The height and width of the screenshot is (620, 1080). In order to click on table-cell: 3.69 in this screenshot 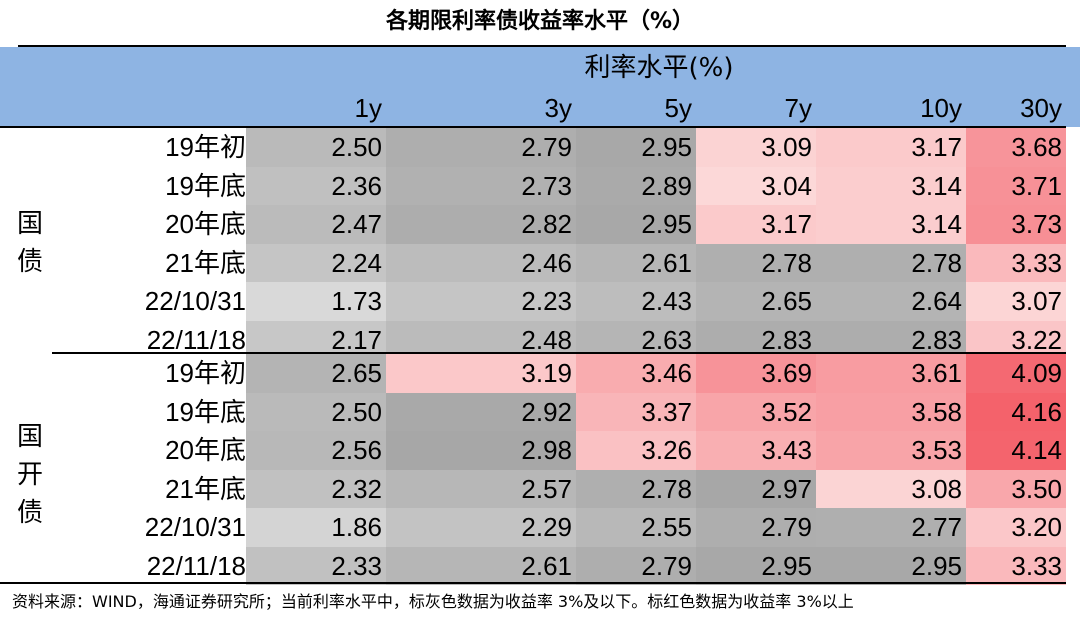, I will do `click(756, 373)`.